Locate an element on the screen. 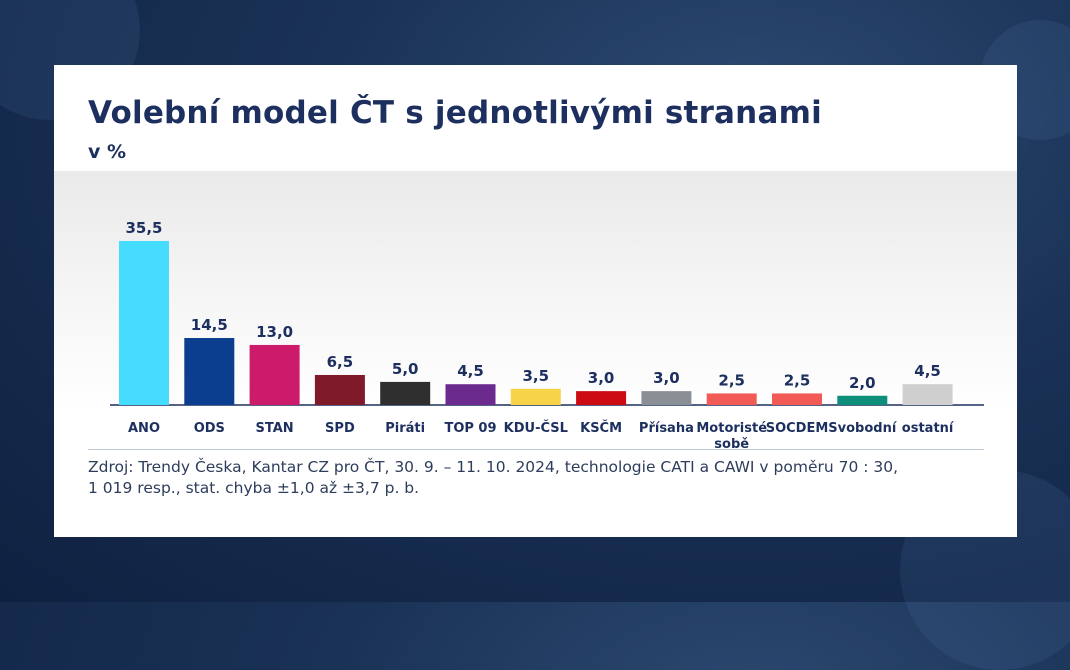 The height and width of the screenshot is (670, 1070). category-label: Přísaha is located at coordinates (666, 428).